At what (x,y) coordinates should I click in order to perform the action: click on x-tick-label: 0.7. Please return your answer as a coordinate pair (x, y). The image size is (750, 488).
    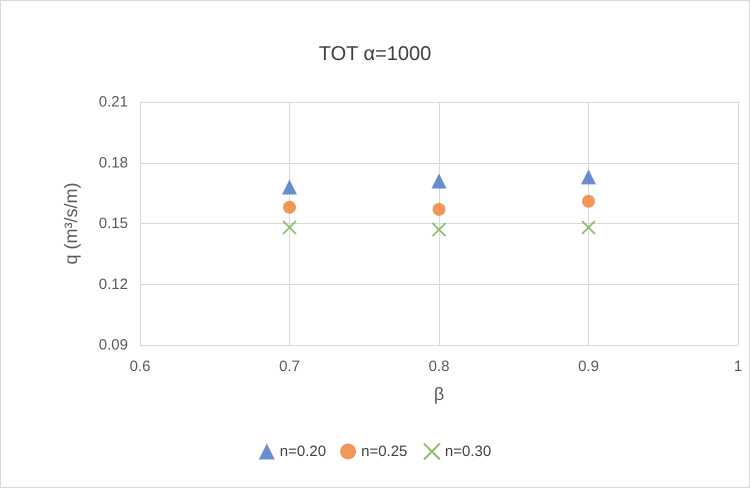
    Looking at the image, I should click on (289, 366).